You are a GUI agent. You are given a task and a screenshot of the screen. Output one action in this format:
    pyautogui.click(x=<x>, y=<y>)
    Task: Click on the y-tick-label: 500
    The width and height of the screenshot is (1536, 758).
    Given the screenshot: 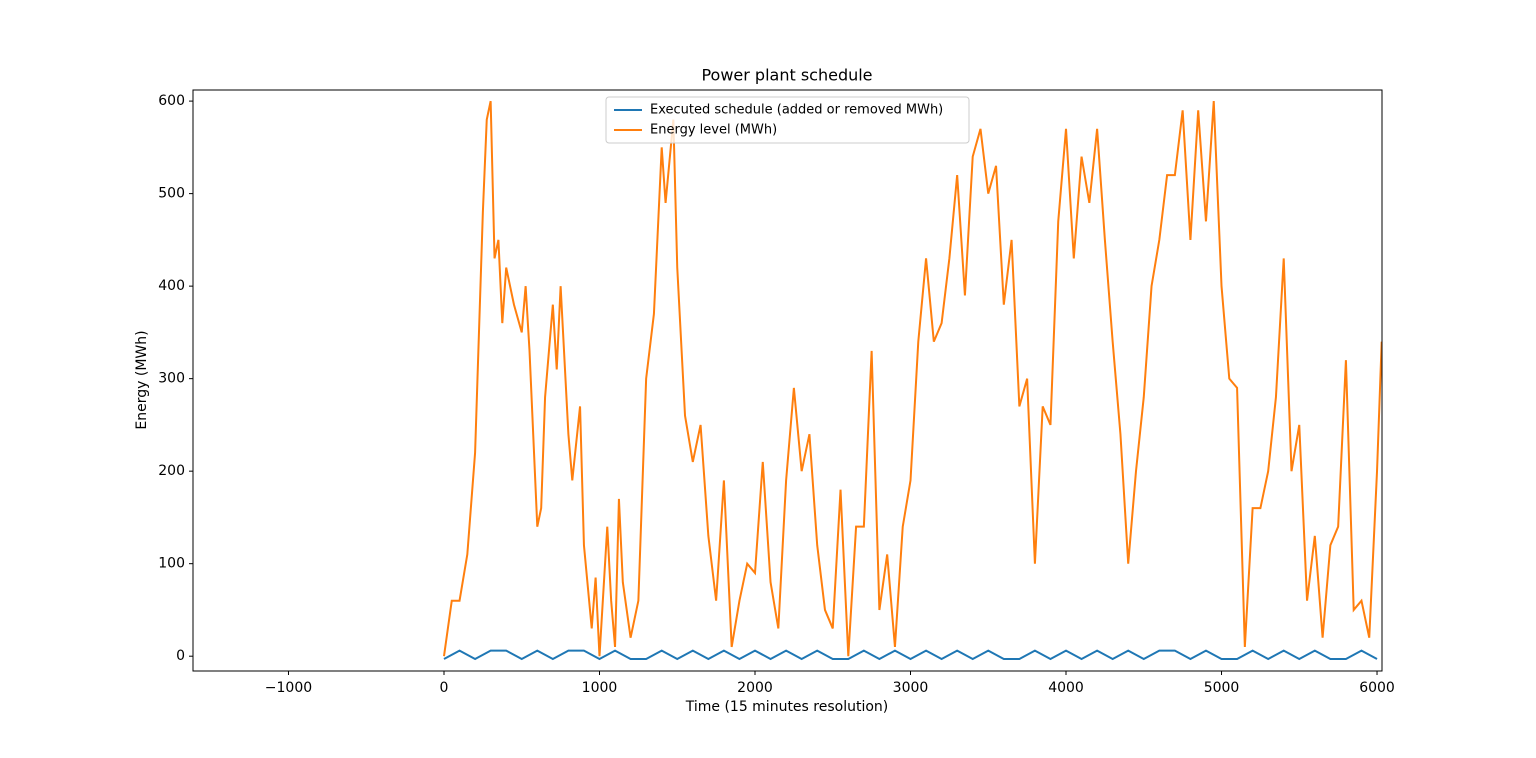 What is the action you would take?
    pyautogui.click(x=171, y=194)
    